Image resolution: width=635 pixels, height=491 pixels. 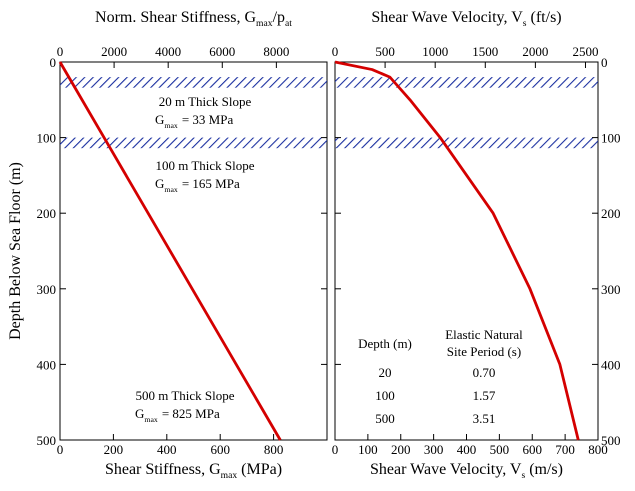 What do you see at coordinates (15, 251) in the screenshot?
I see `y-axis-label: Depth Below Sea Floor (m)` at bounding box center [15, 251].